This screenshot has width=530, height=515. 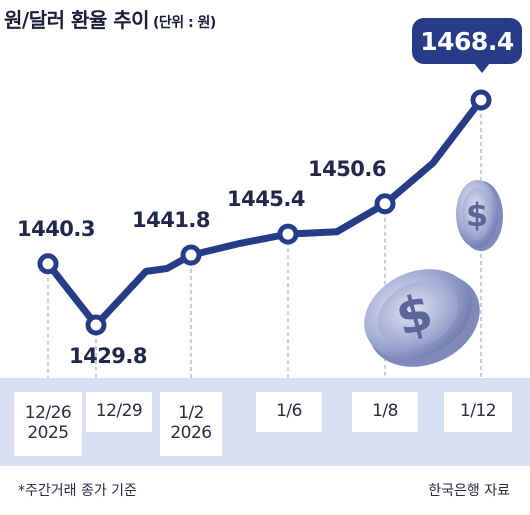 I want to click on highlight-badge: 1468.4, so click(x=467, y=41).